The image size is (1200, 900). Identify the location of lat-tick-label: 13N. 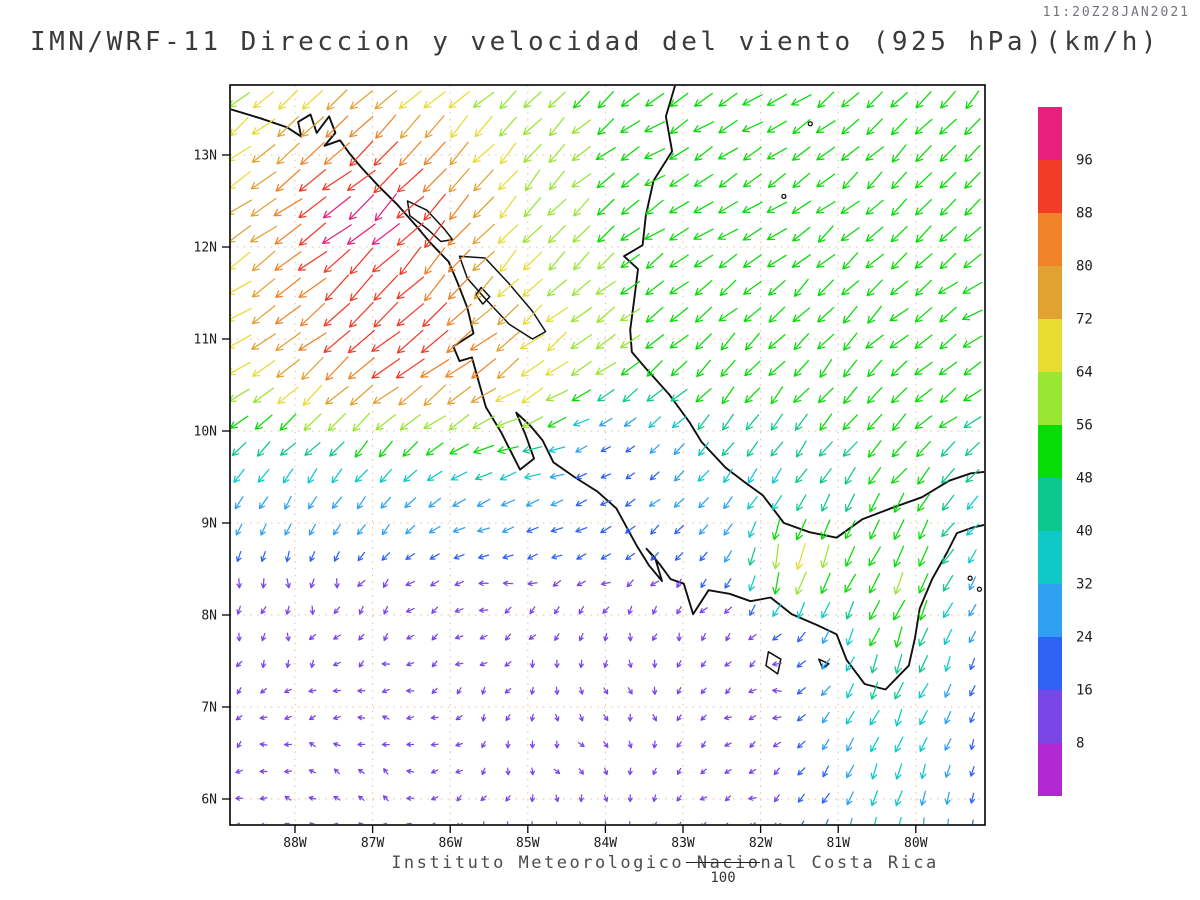
(205, 156).